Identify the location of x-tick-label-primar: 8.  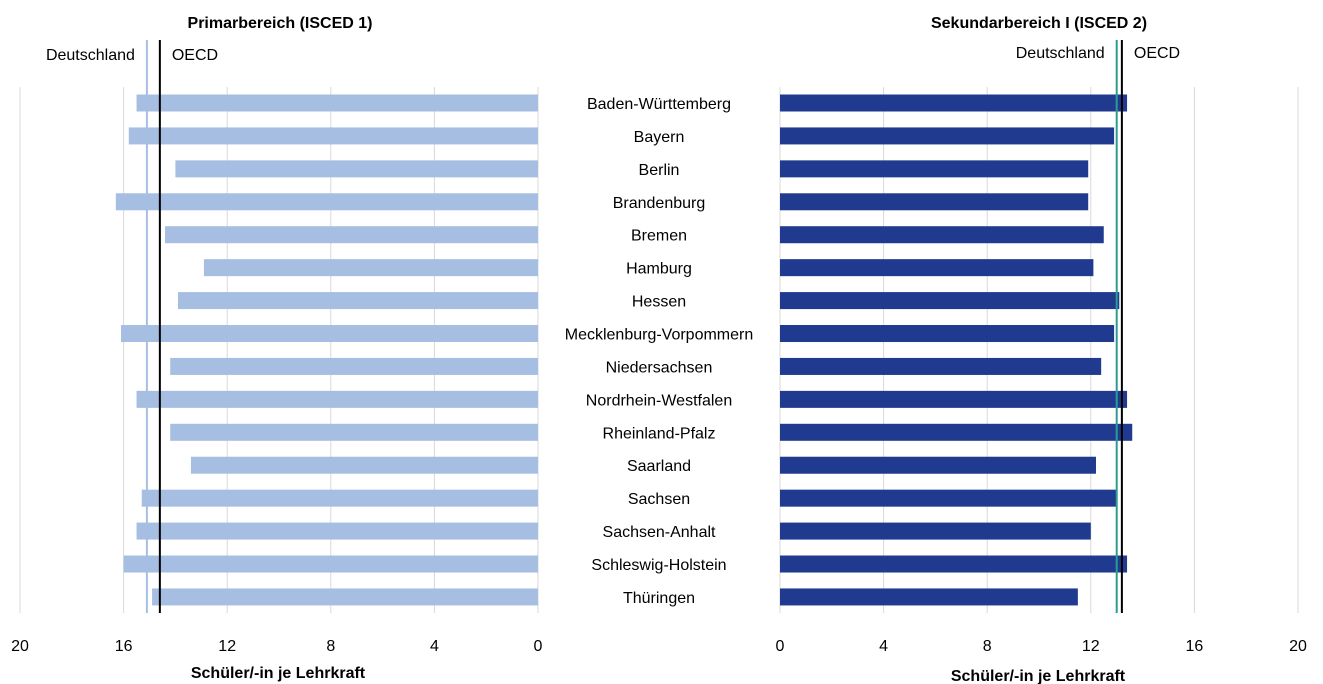
(330, 646).